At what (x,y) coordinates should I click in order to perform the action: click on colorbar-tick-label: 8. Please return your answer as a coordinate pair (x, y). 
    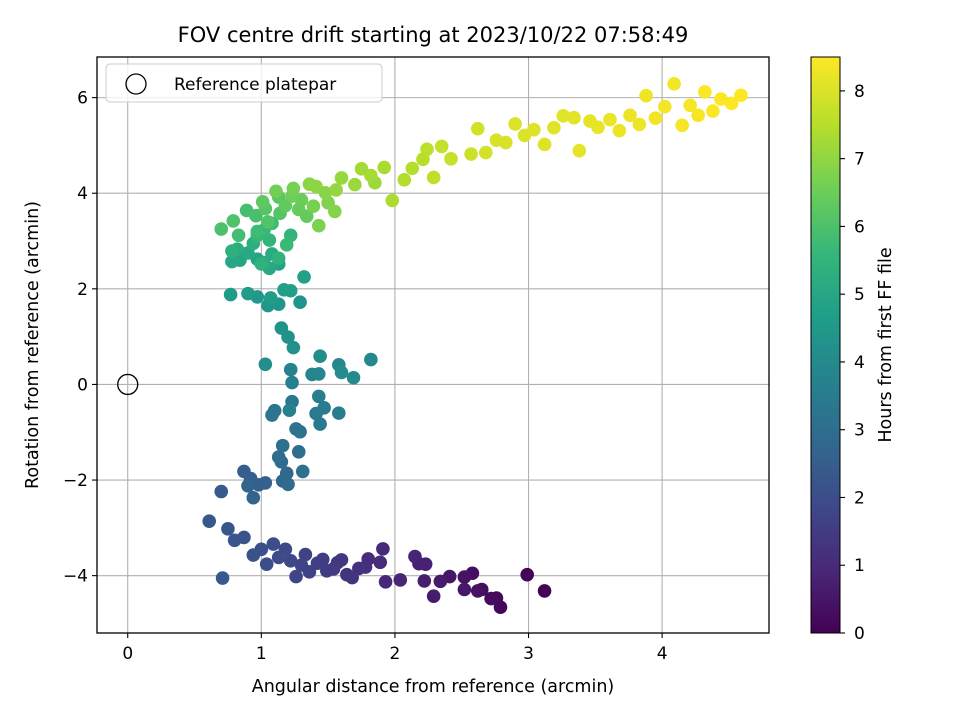
    Looking at the image, I should click on (859, 92).